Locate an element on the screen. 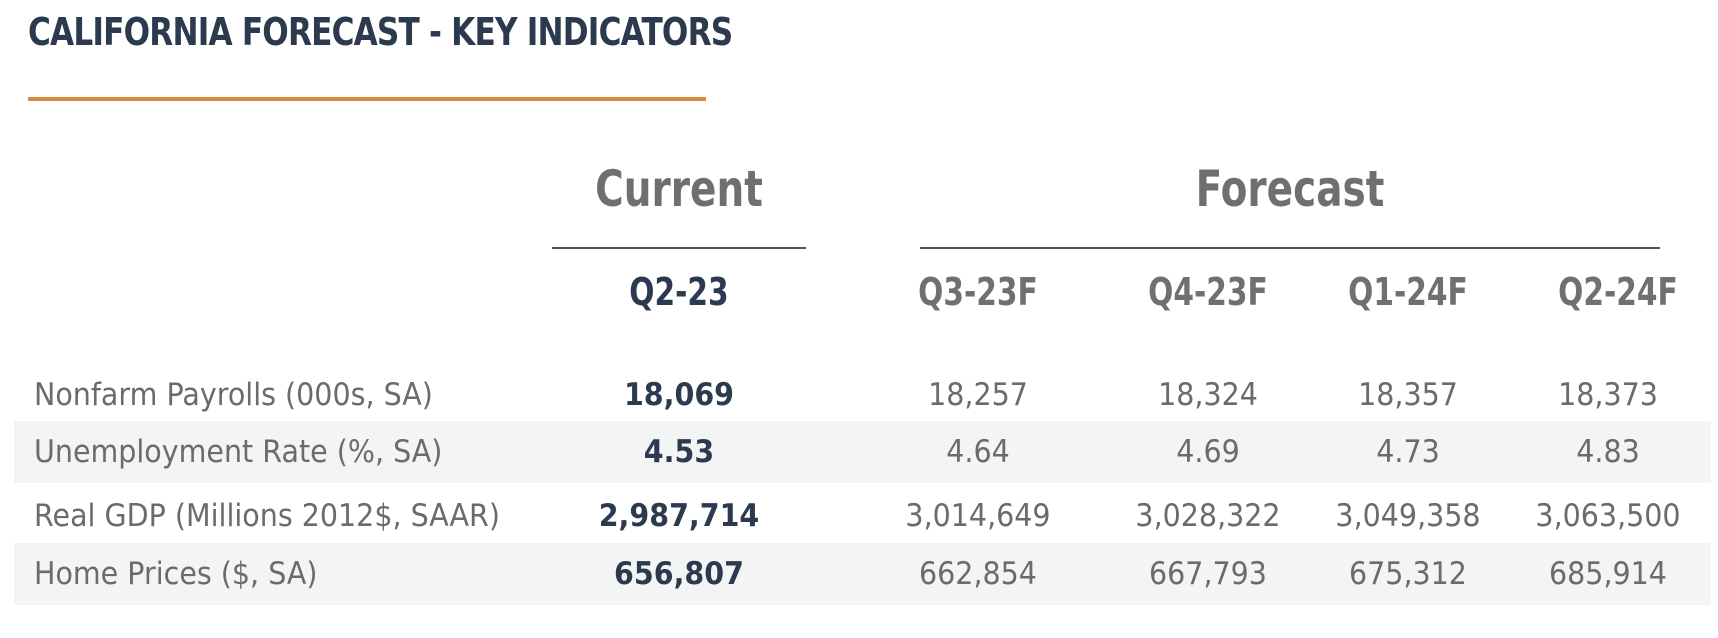  column-header-forecast-3: Q1-24F is located at coordinates (1408, 292).